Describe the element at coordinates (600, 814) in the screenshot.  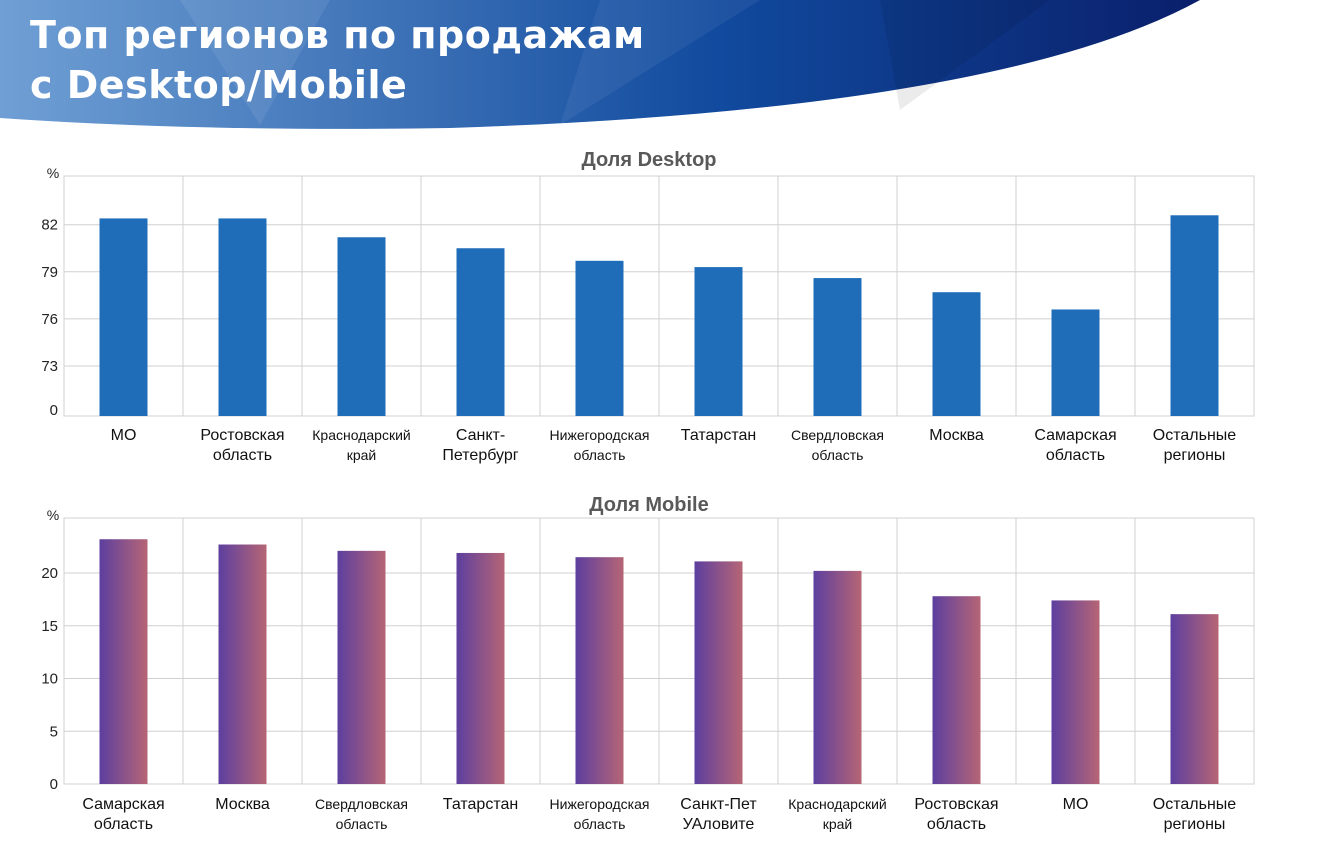
I see `mobile-x-tick-label: Нижегородская область` at that location.